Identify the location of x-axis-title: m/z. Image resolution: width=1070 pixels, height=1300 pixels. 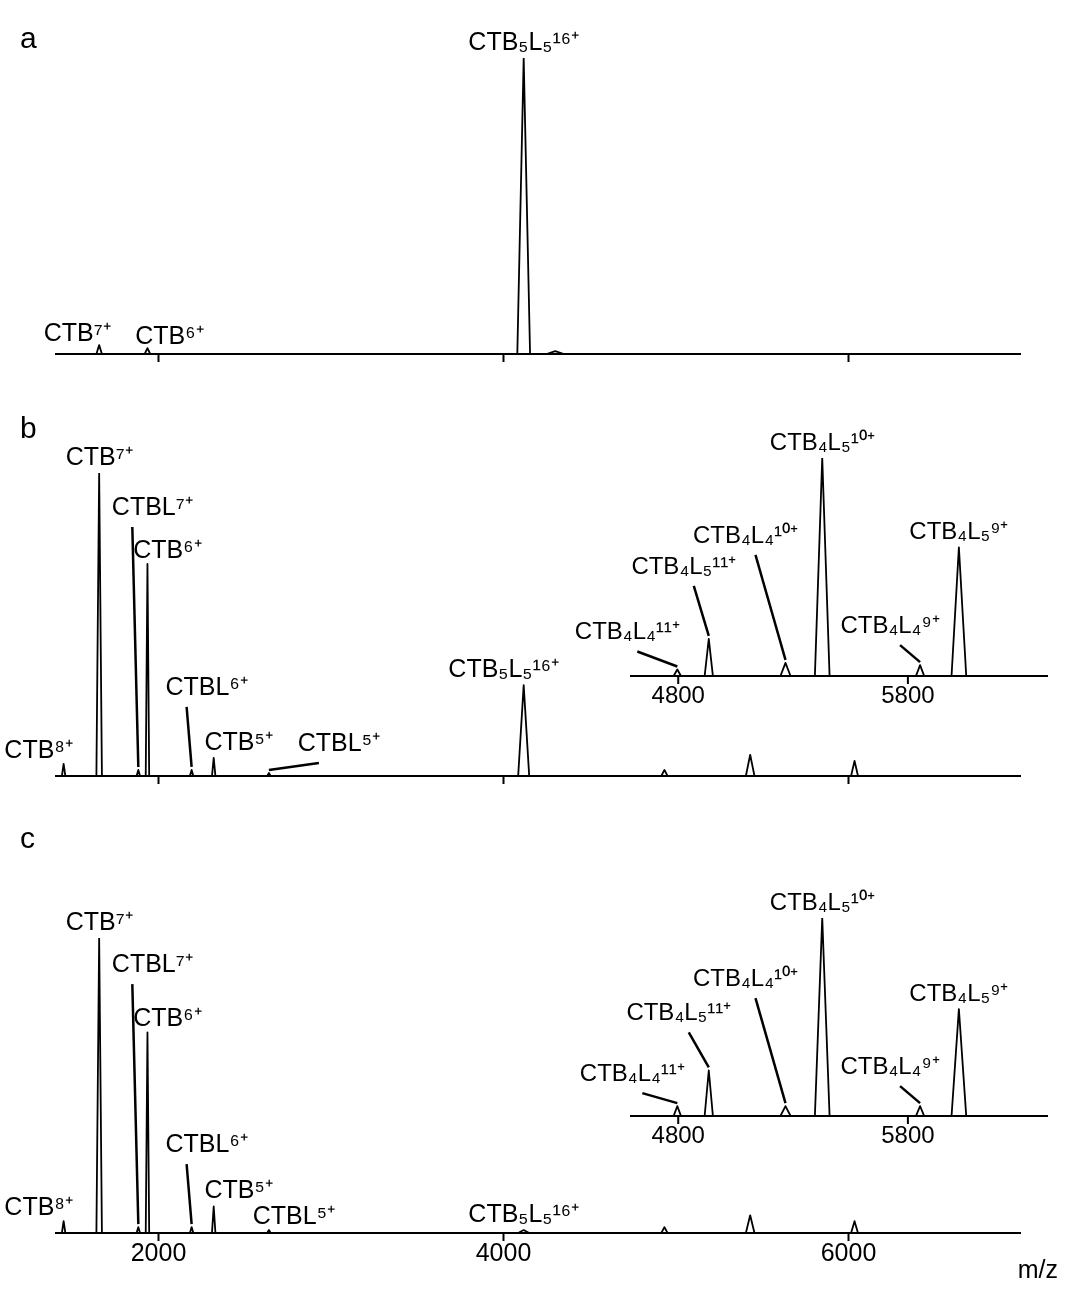
(1037, 1269).